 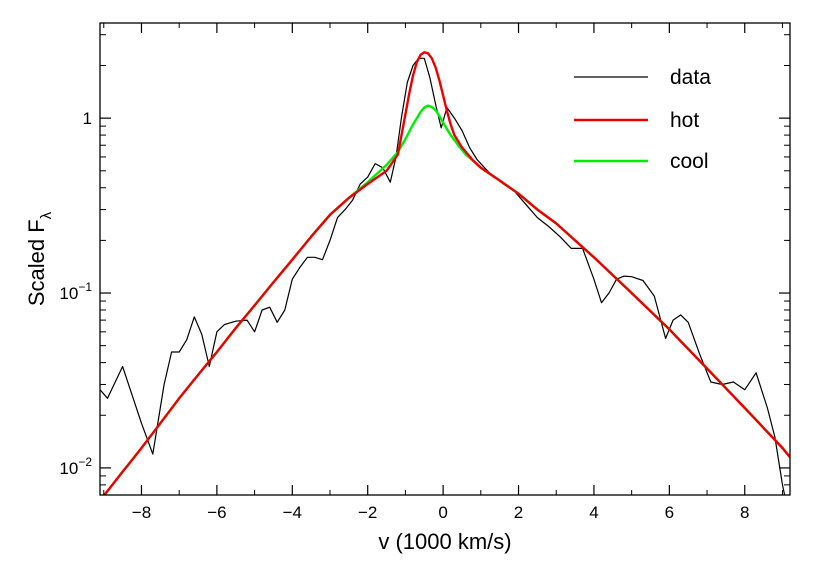 I want to click on x-tick-label: −4, so click(x=292, y=512).